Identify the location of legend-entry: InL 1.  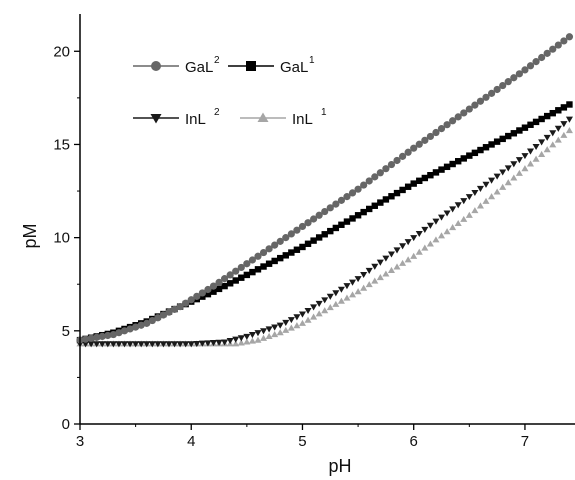
(283, 117).